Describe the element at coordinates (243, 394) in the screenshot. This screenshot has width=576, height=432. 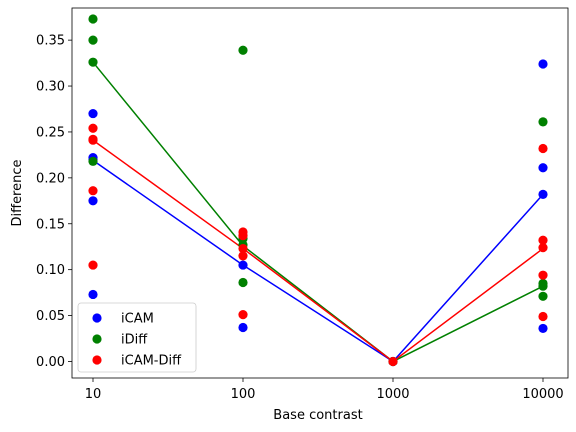
I see `x-tick-label: 100` at that location.